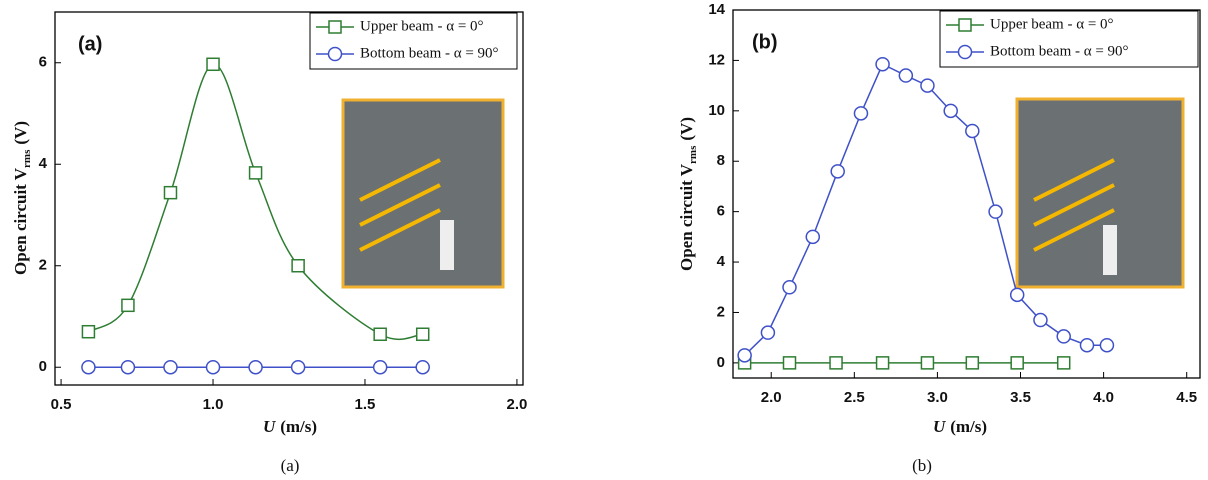  I want to click on y-tick-label: 10, so click(716, 110).